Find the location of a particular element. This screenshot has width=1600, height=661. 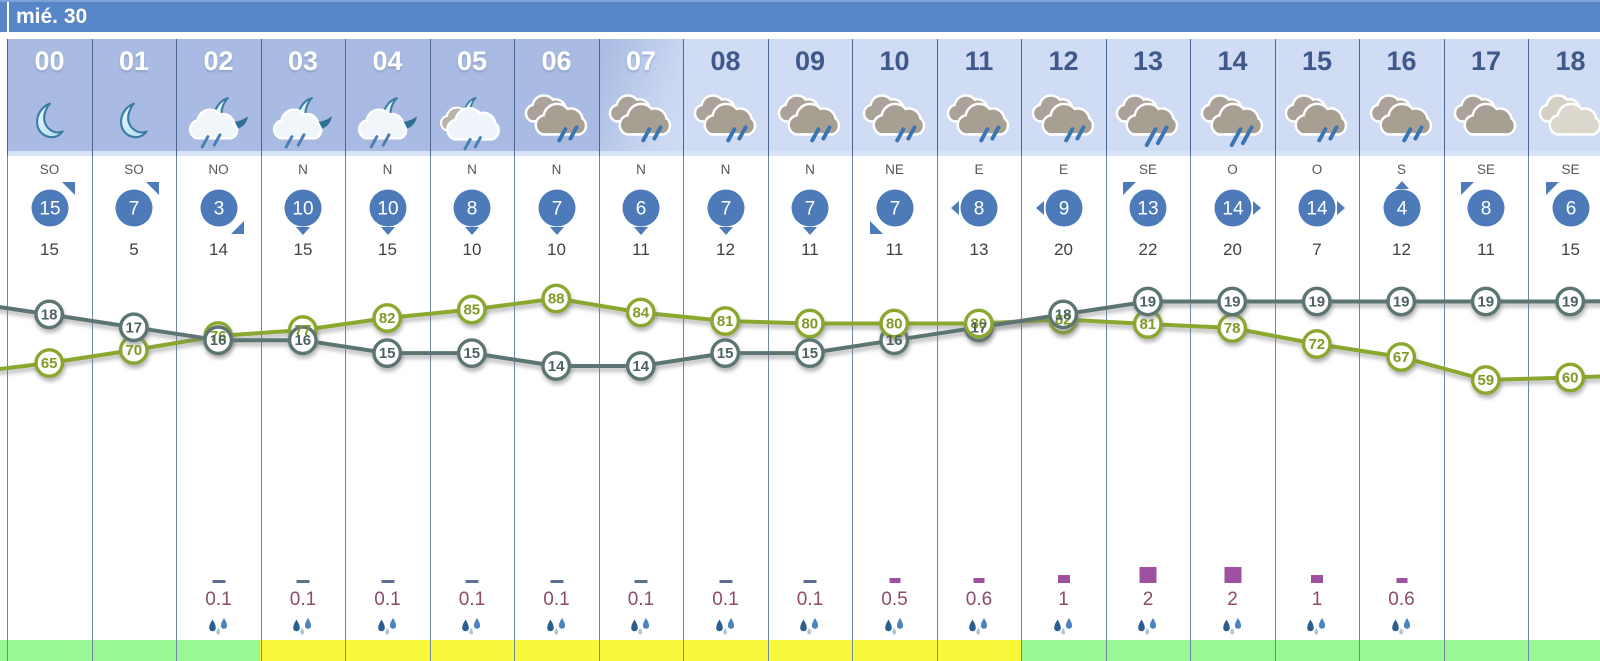

svg-text: 85 is located at coordinates (471, 310).